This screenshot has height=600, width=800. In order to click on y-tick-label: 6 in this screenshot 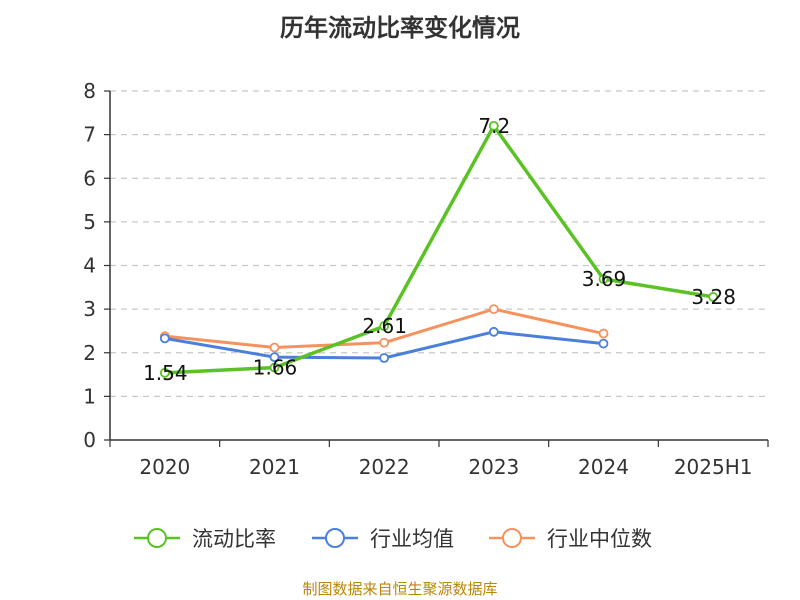, I will do `click(89, 178)`.